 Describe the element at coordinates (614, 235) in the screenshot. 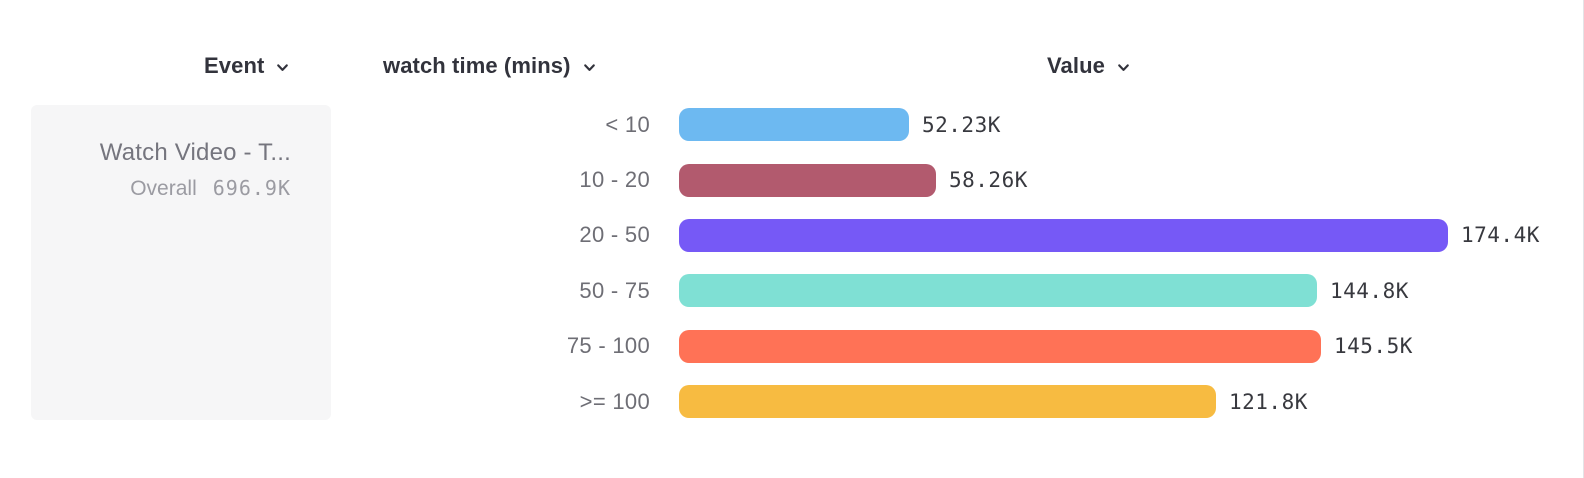

I see `category-label: 20 - 50` at that location.